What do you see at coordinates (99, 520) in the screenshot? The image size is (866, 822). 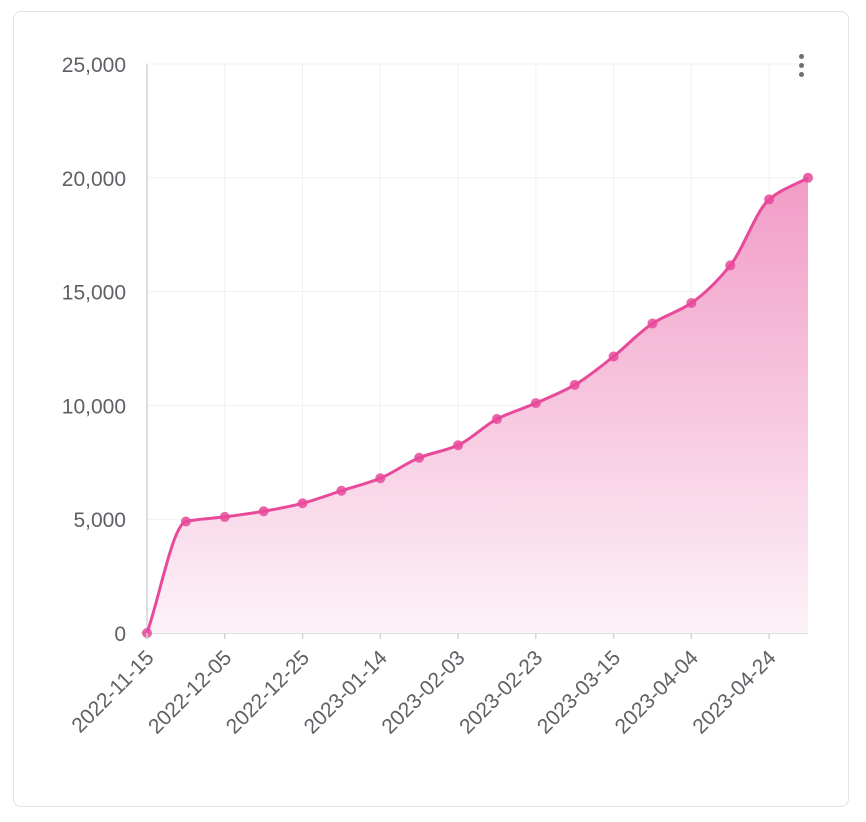 I see `y-tick-label: 5,000` at bounding box center [99, 520].